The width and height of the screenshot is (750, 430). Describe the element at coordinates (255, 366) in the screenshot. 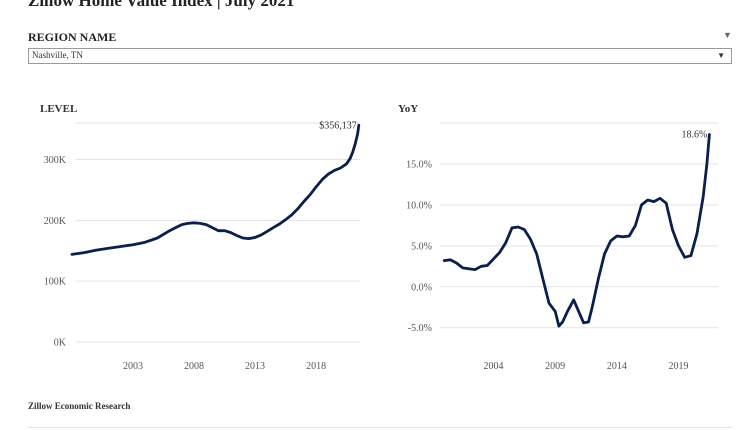

I see `x-tick-label: 2013` at that location.